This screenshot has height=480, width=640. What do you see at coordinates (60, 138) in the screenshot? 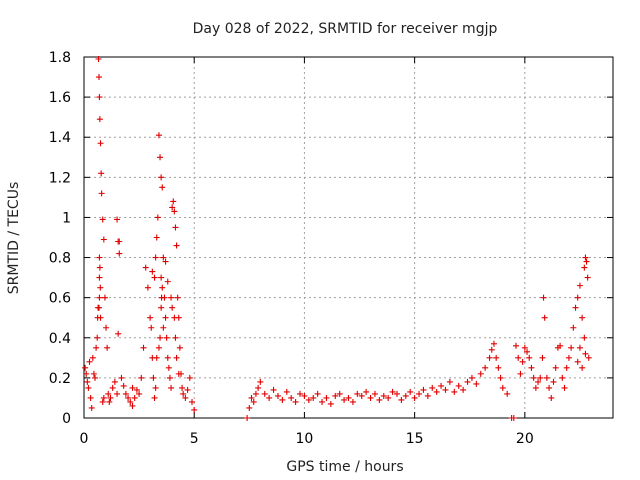
I see `y-tick-label: 1.4` at bounding box center [60, 138].